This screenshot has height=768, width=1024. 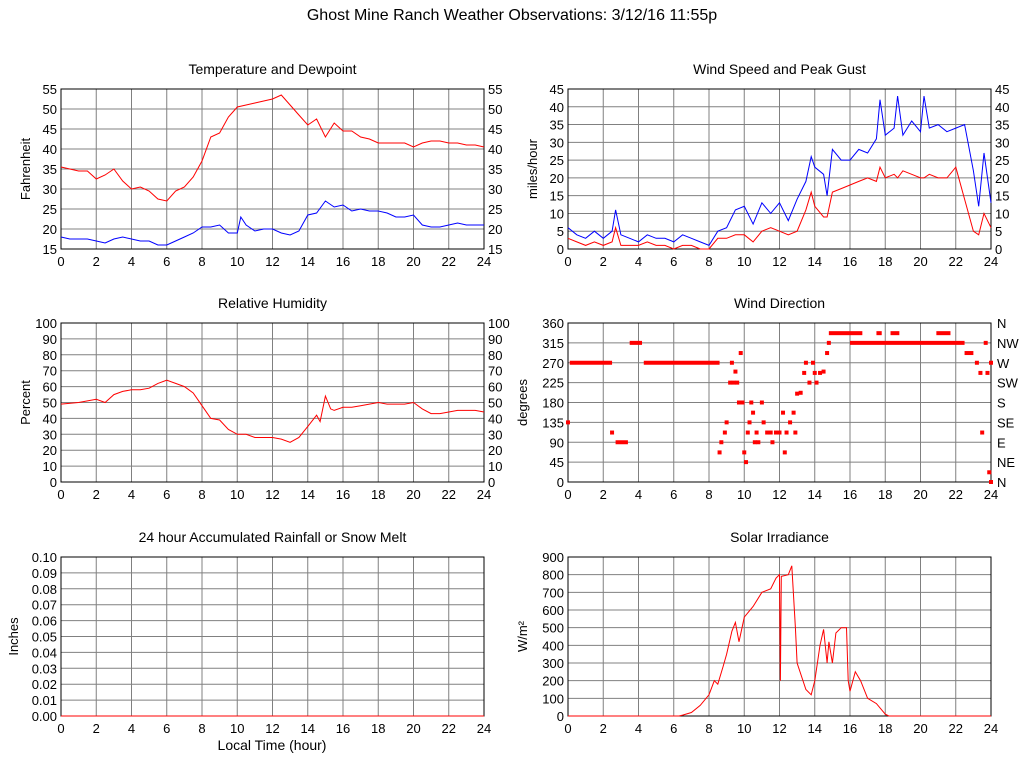 What do you see at coordinates (557, 125) in the screenshot?
I see `y-tick-label: 35` at bounding box center [557, 125].